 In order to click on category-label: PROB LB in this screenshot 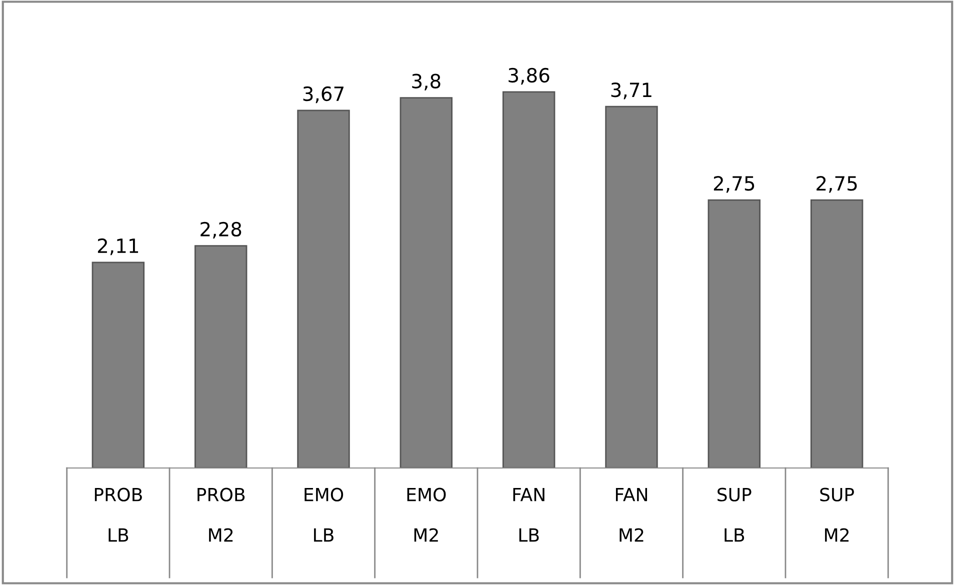, I will do `click(118, 515)`.